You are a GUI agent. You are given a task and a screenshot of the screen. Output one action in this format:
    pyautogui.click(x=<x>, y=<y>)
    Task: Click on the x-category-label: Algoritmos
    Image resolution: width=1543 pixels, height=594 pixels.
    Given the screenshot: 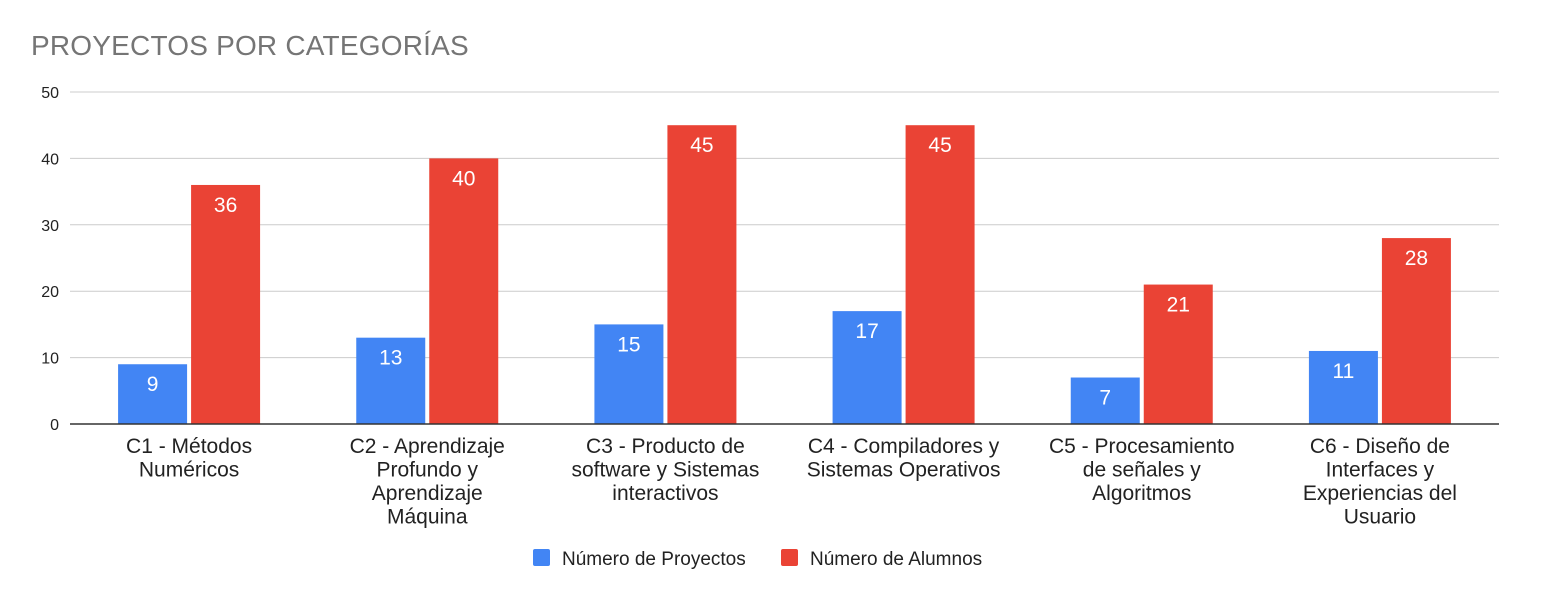 What is the action you would take?
    pyautogui.click(x=1141, y=493)
    